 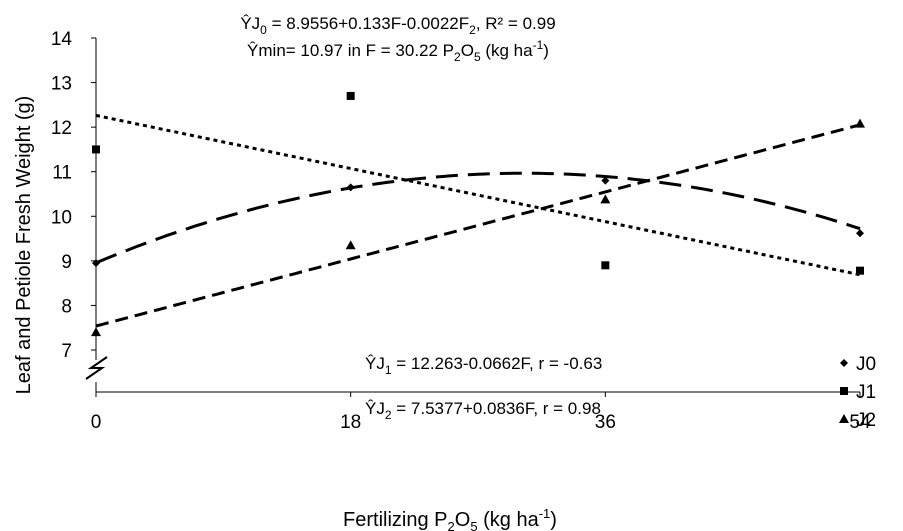 What do you see at coordinates (66, 351) in the screenshot?
I see `y-tick-label: 7` at bounding box center [66, 351].